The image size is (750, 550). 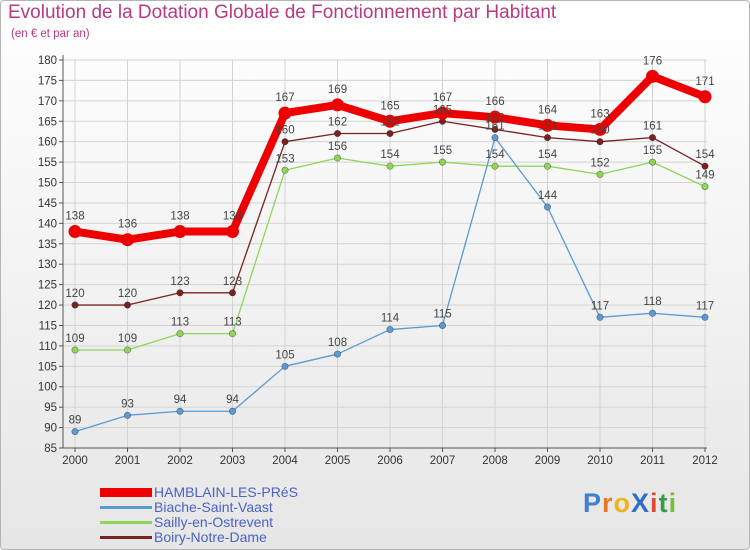 I want to click on x-tick-label: 2012, so click(x=705, y=461).